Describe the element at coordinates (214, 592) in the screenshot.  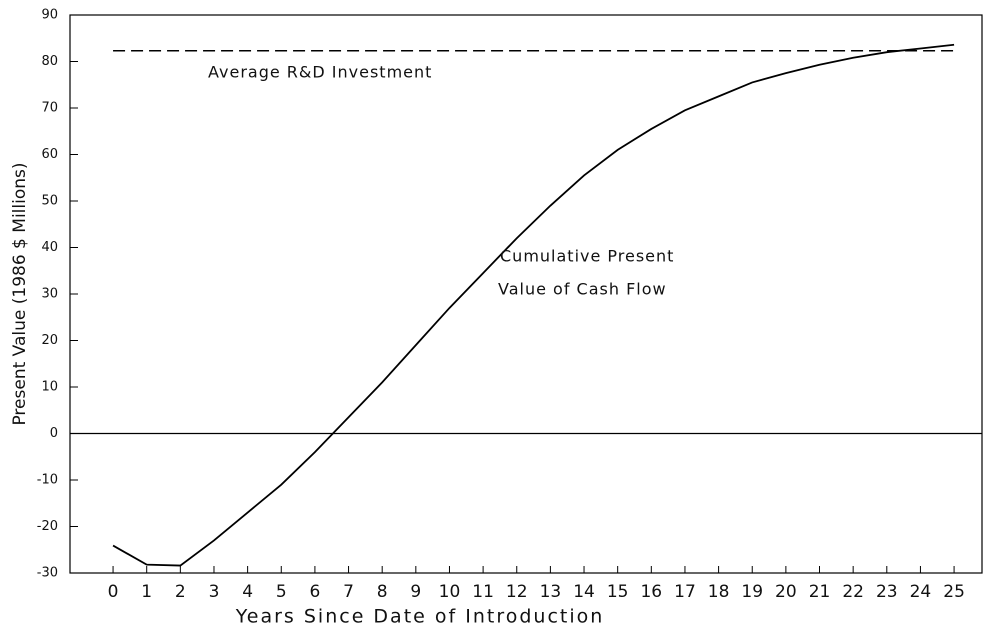
I see `x-tick-label: 3` at that location.